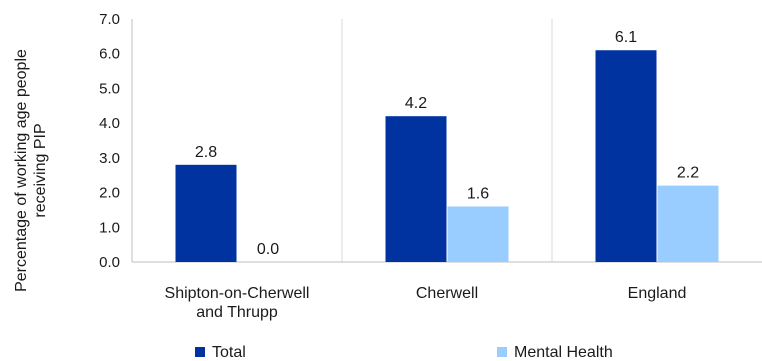 This screenshot has height=361, width=762. I want to click on bar-value-label: 2.2, so click(688, 173).